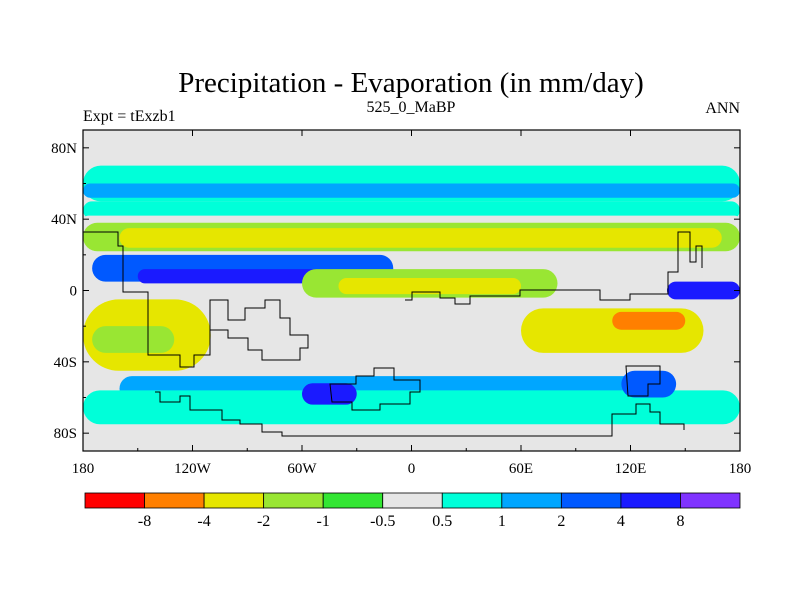  Describe the element at coordinates (495, 388) in the screenshot. I see `continent-outline-islands` at that location.